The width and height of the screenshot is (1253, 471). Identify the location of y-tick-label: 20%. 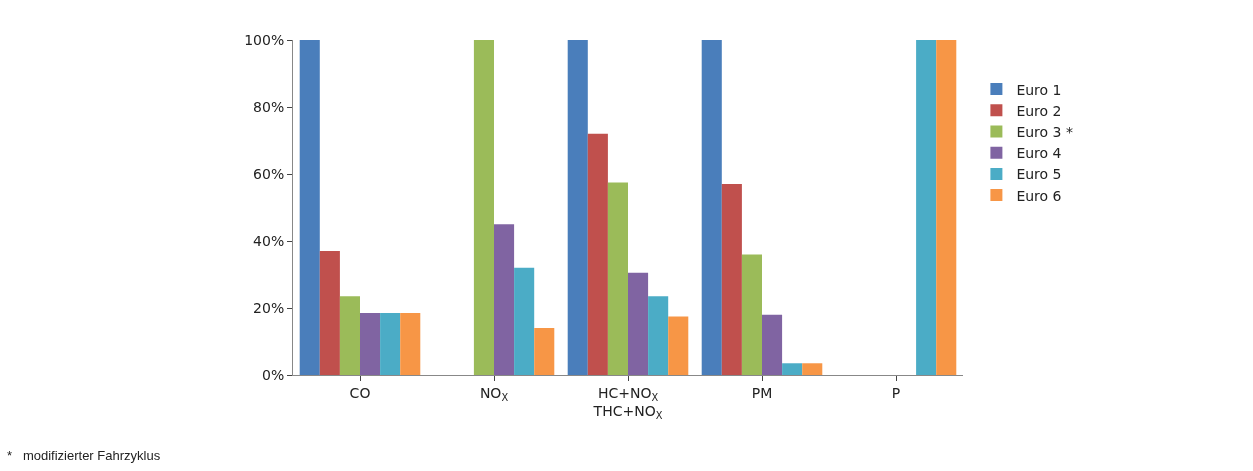
(269, 307).